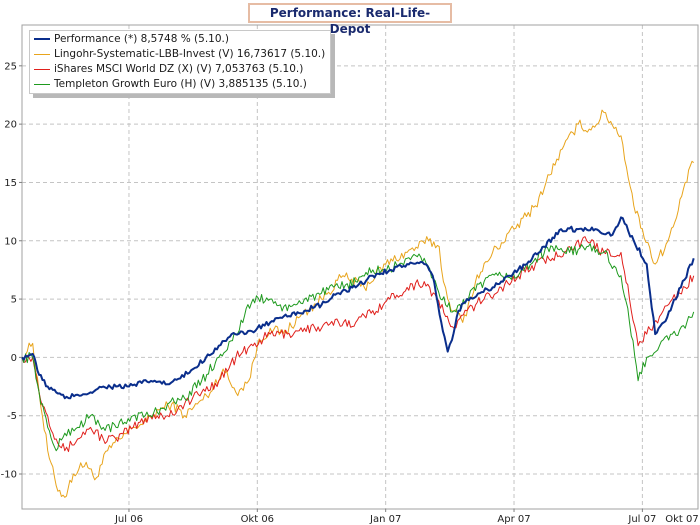 This screenshot has width=700, height=525. What do you see at coordinates (10, 125) in the screenshot?
I see `y-tick-label: 20` at bounding box center [10, 125].